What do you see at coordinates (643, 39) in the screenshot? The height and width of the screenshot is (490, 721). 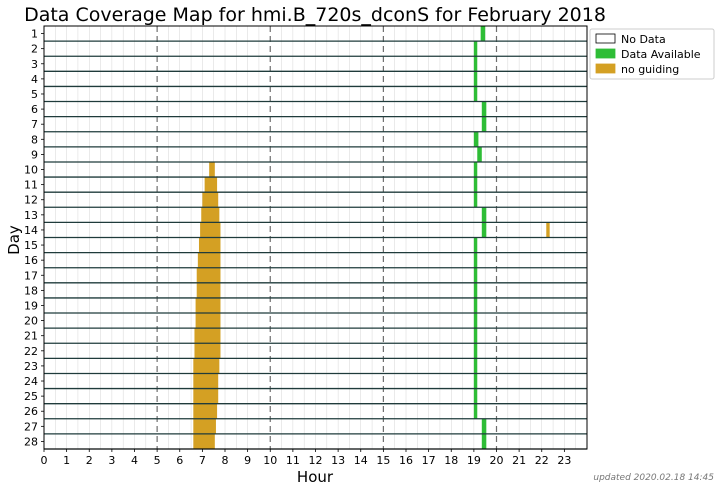 I see `legend-label: No Data` at bounding box center [643, 39].